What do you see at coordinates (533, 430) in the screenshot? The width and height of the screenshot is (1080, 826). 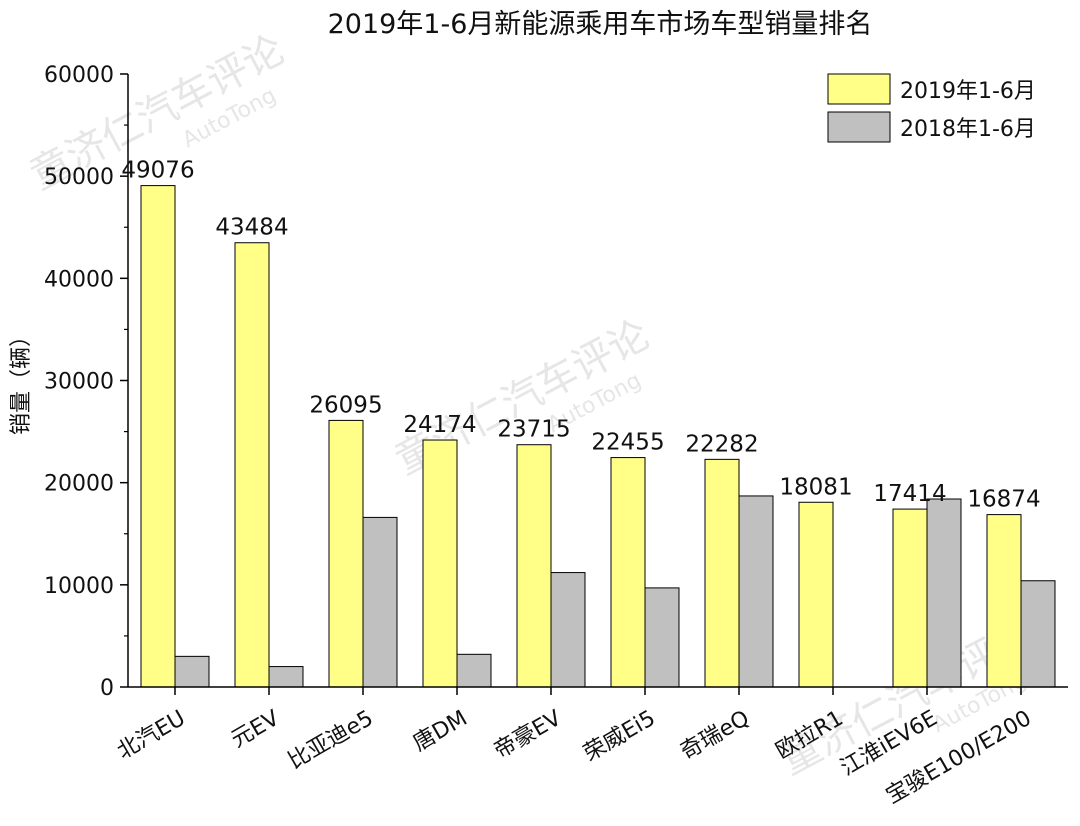 I see `data-label-4: 23715` at bounding box center [533, 430].